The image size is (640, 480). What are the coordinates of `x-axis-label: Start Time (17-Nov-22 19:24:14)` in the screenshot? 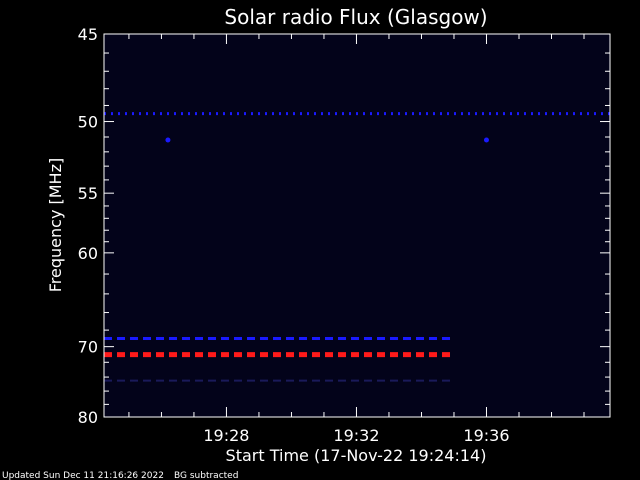 It's located at (356, 455).